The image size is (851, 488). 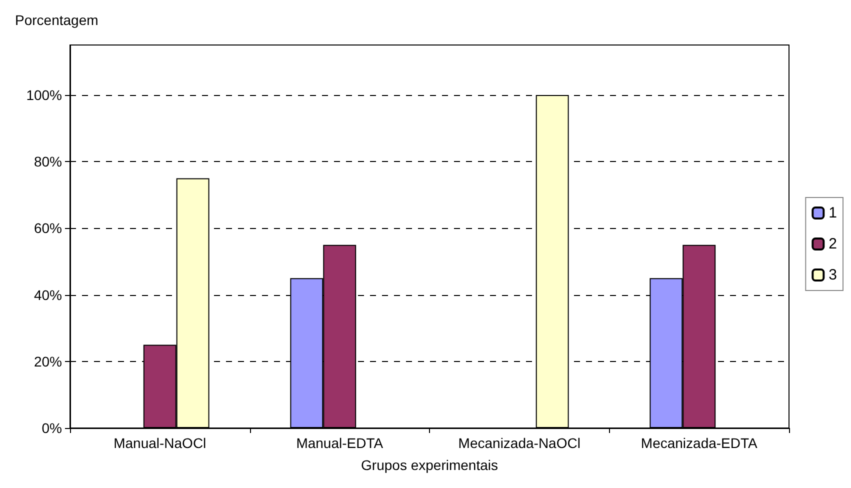 I want to click on y-tick-label: 80%, so click(x=48, y=162).